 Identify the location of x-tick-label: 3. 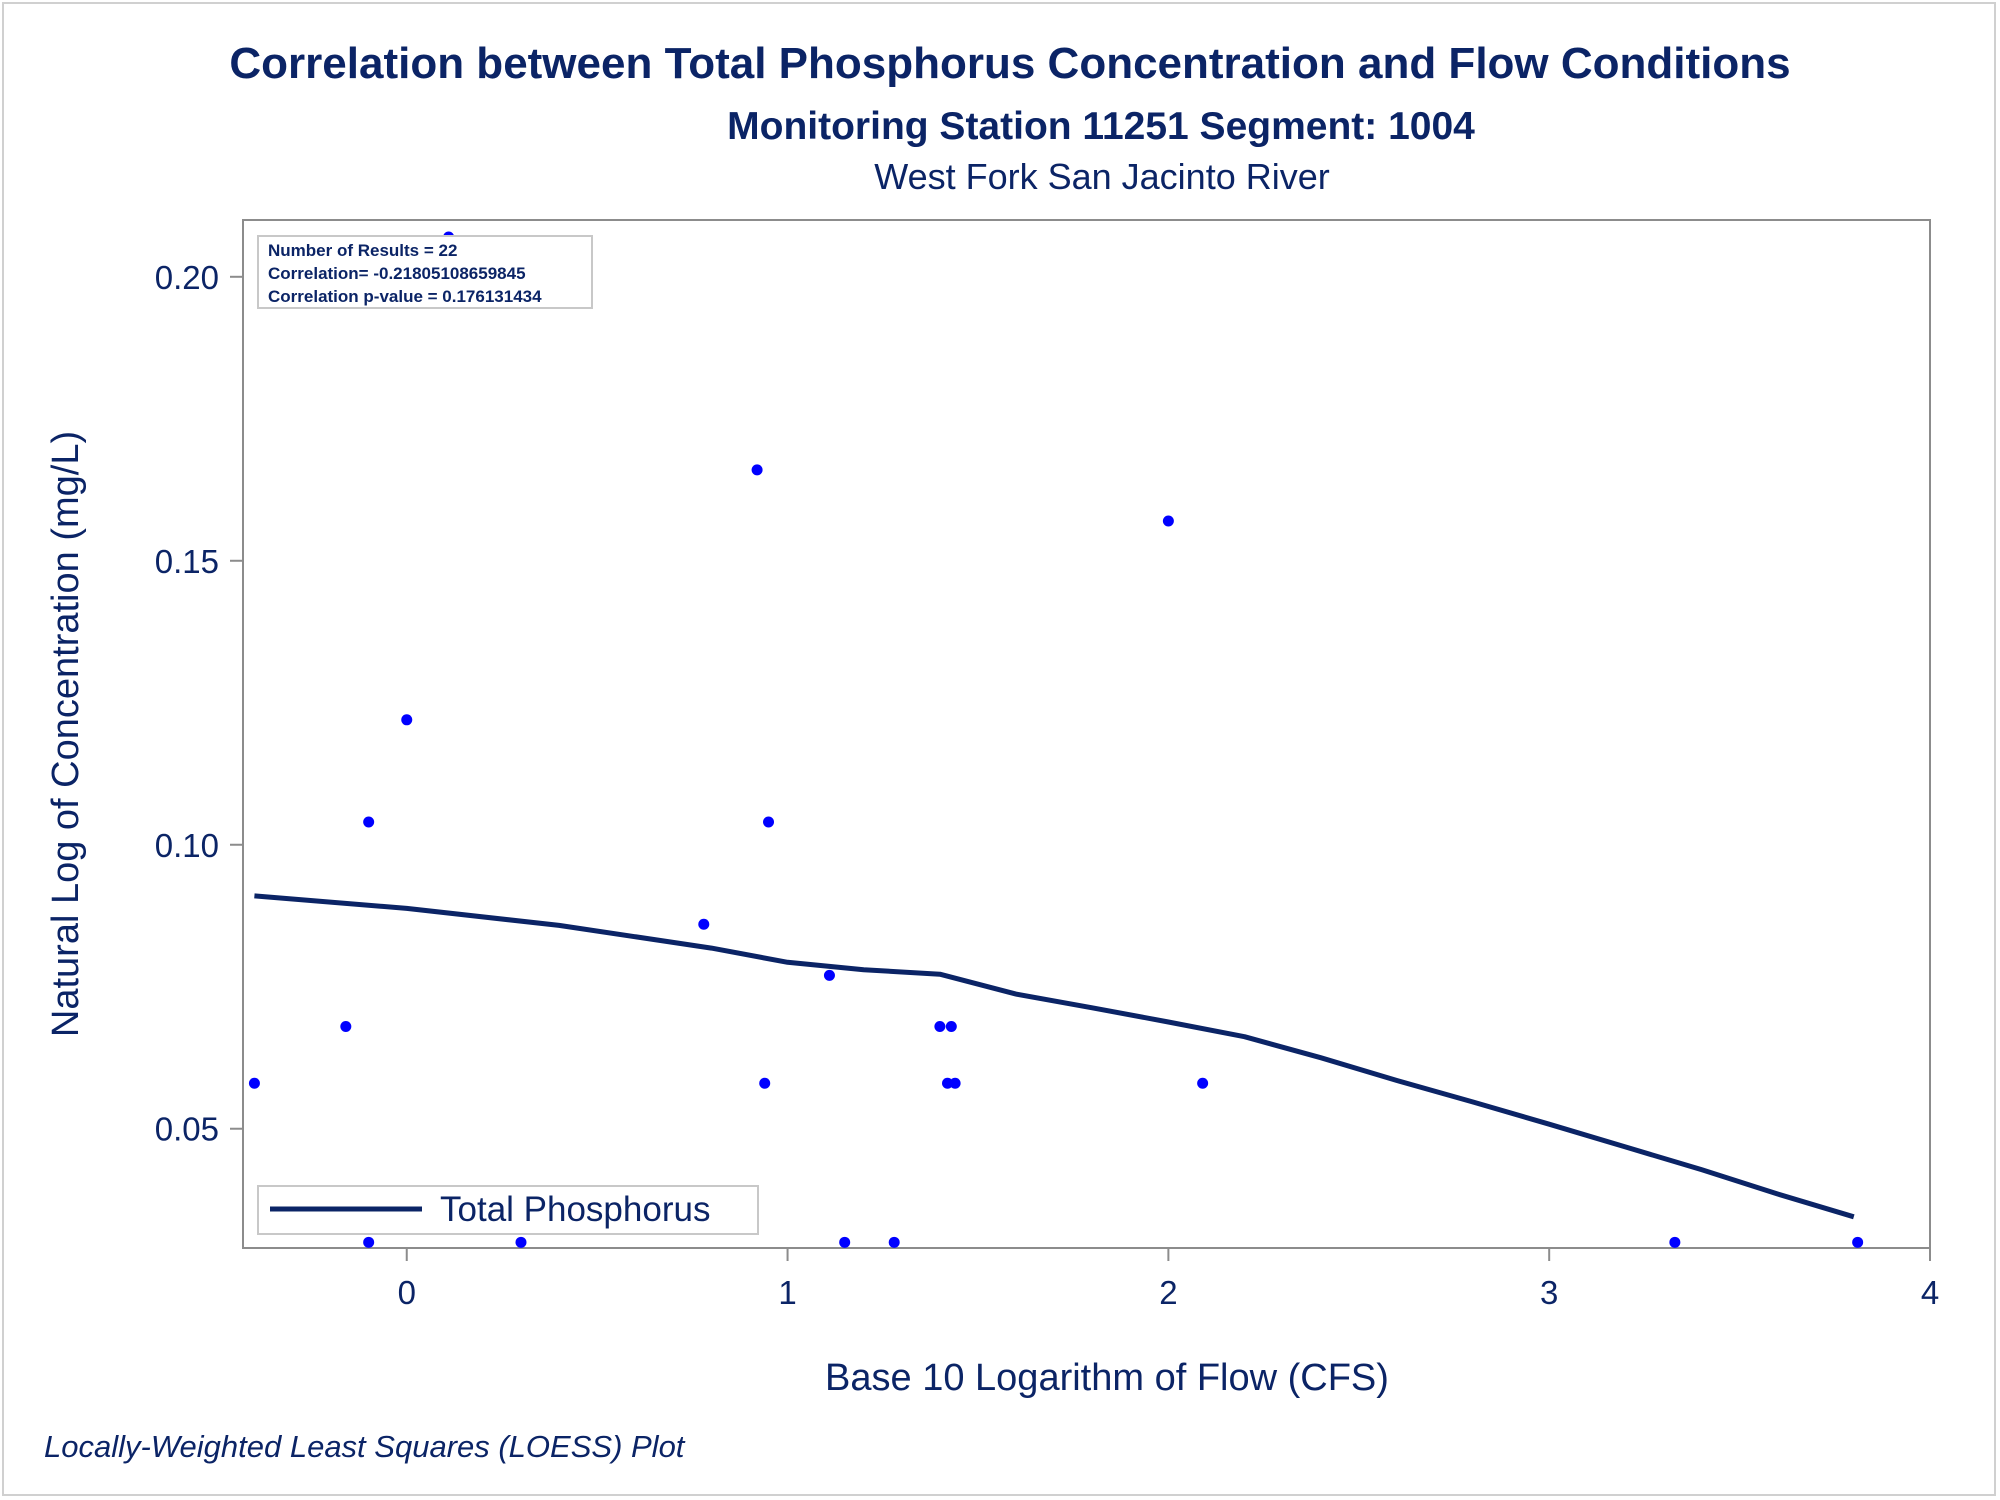
(1549, 1292).